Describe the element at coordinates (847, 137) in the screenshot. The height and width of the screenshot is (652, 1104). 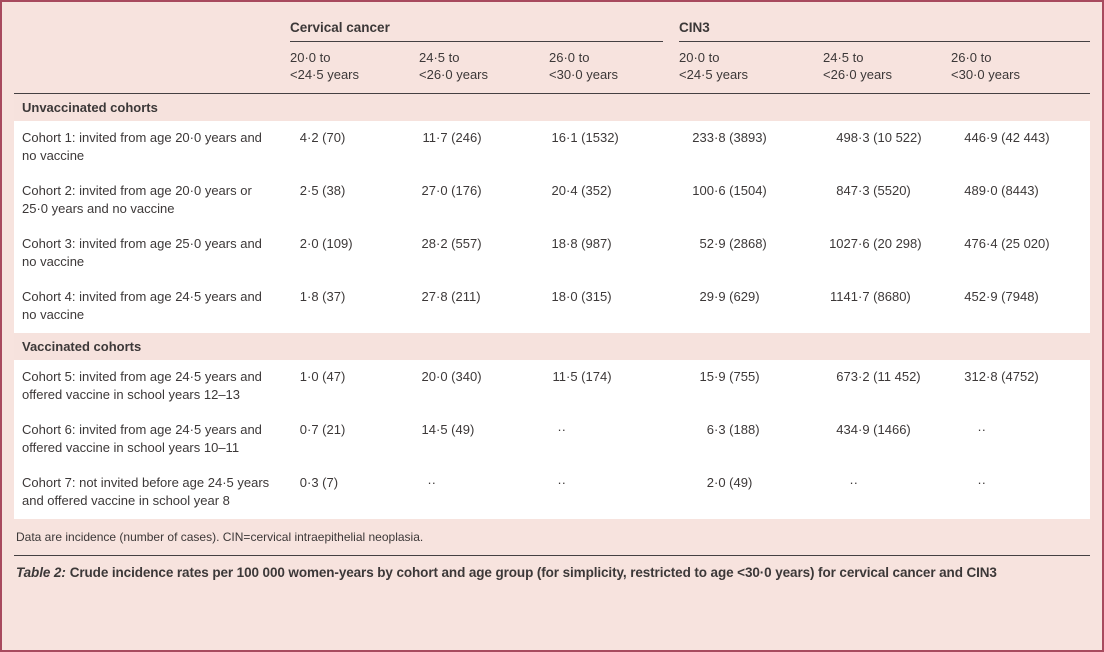
I see `value-integer-part: 498` at that location.